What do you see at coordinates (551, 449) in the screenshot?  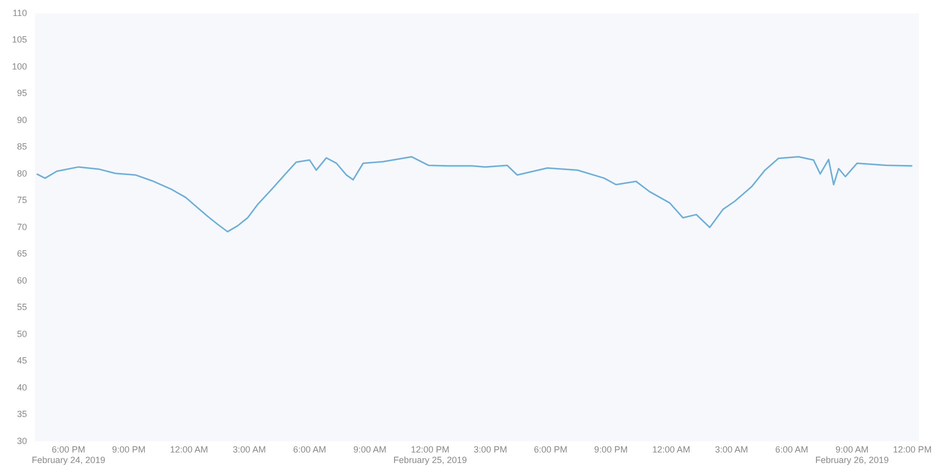 I see `x-tick-label: 6:00 PM` at bounding box center [551, 449].